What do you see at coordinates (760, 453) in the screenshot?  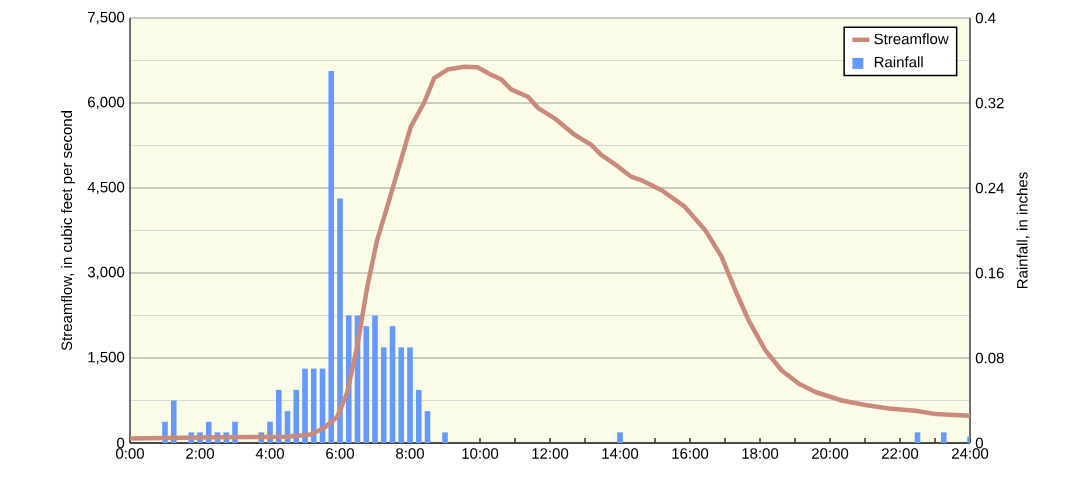 I see `x-tick-label: 18:00` at bounding box center [760, 453].